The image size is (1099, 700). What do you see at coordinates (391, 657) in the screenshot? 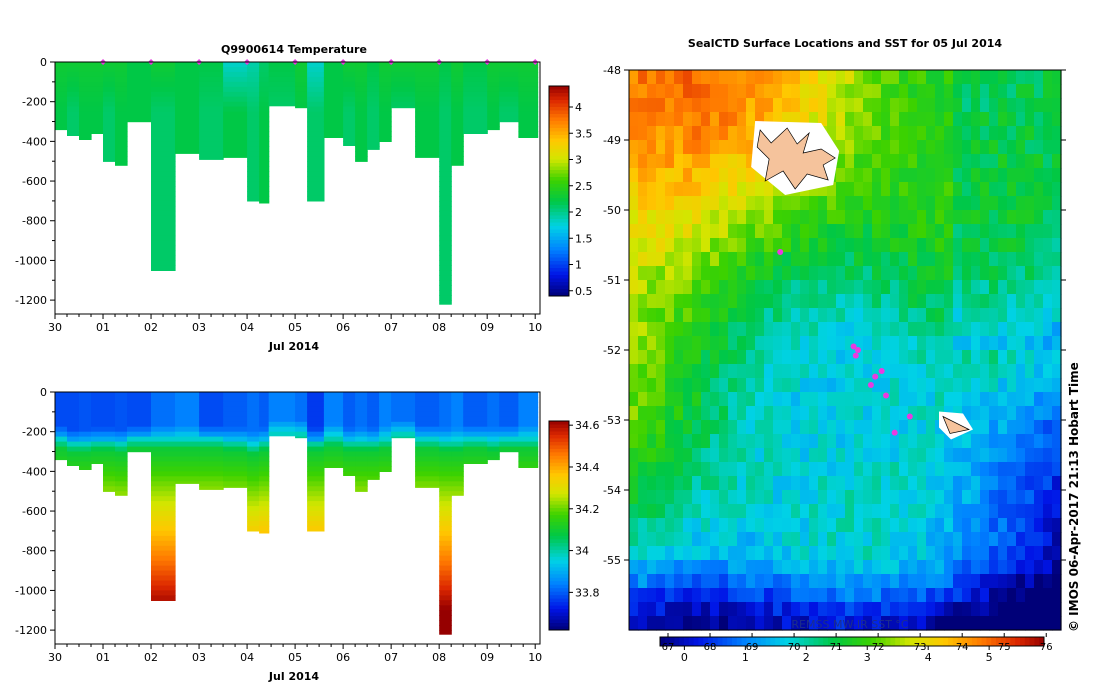
I see `s-x-tick-label: 07` at bounding box center [391, 657].